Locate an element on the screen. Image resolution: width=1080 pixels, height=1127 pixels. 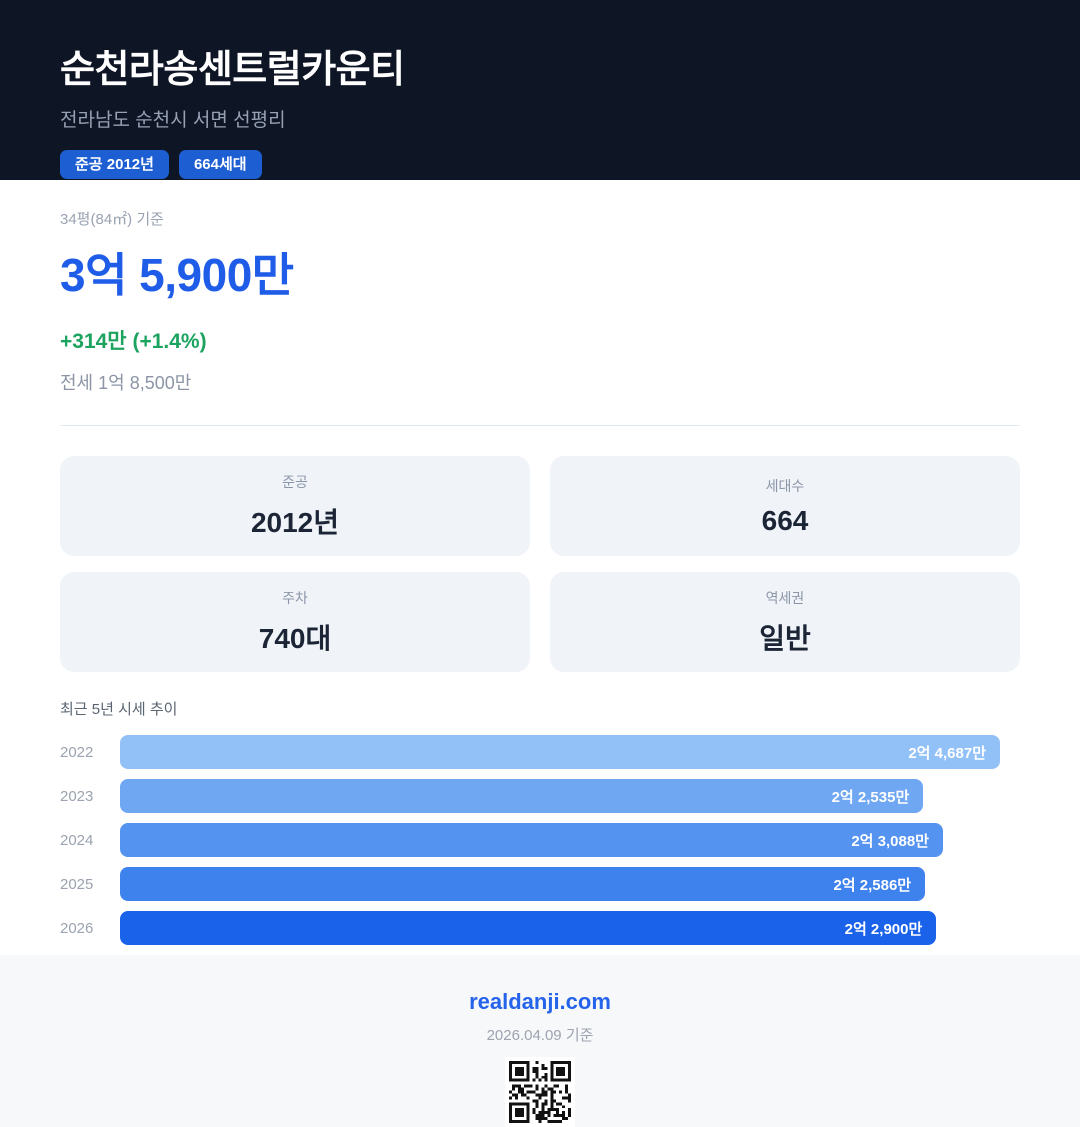
info-card-households: 세대수 664 is located at coordinates (785, 506).